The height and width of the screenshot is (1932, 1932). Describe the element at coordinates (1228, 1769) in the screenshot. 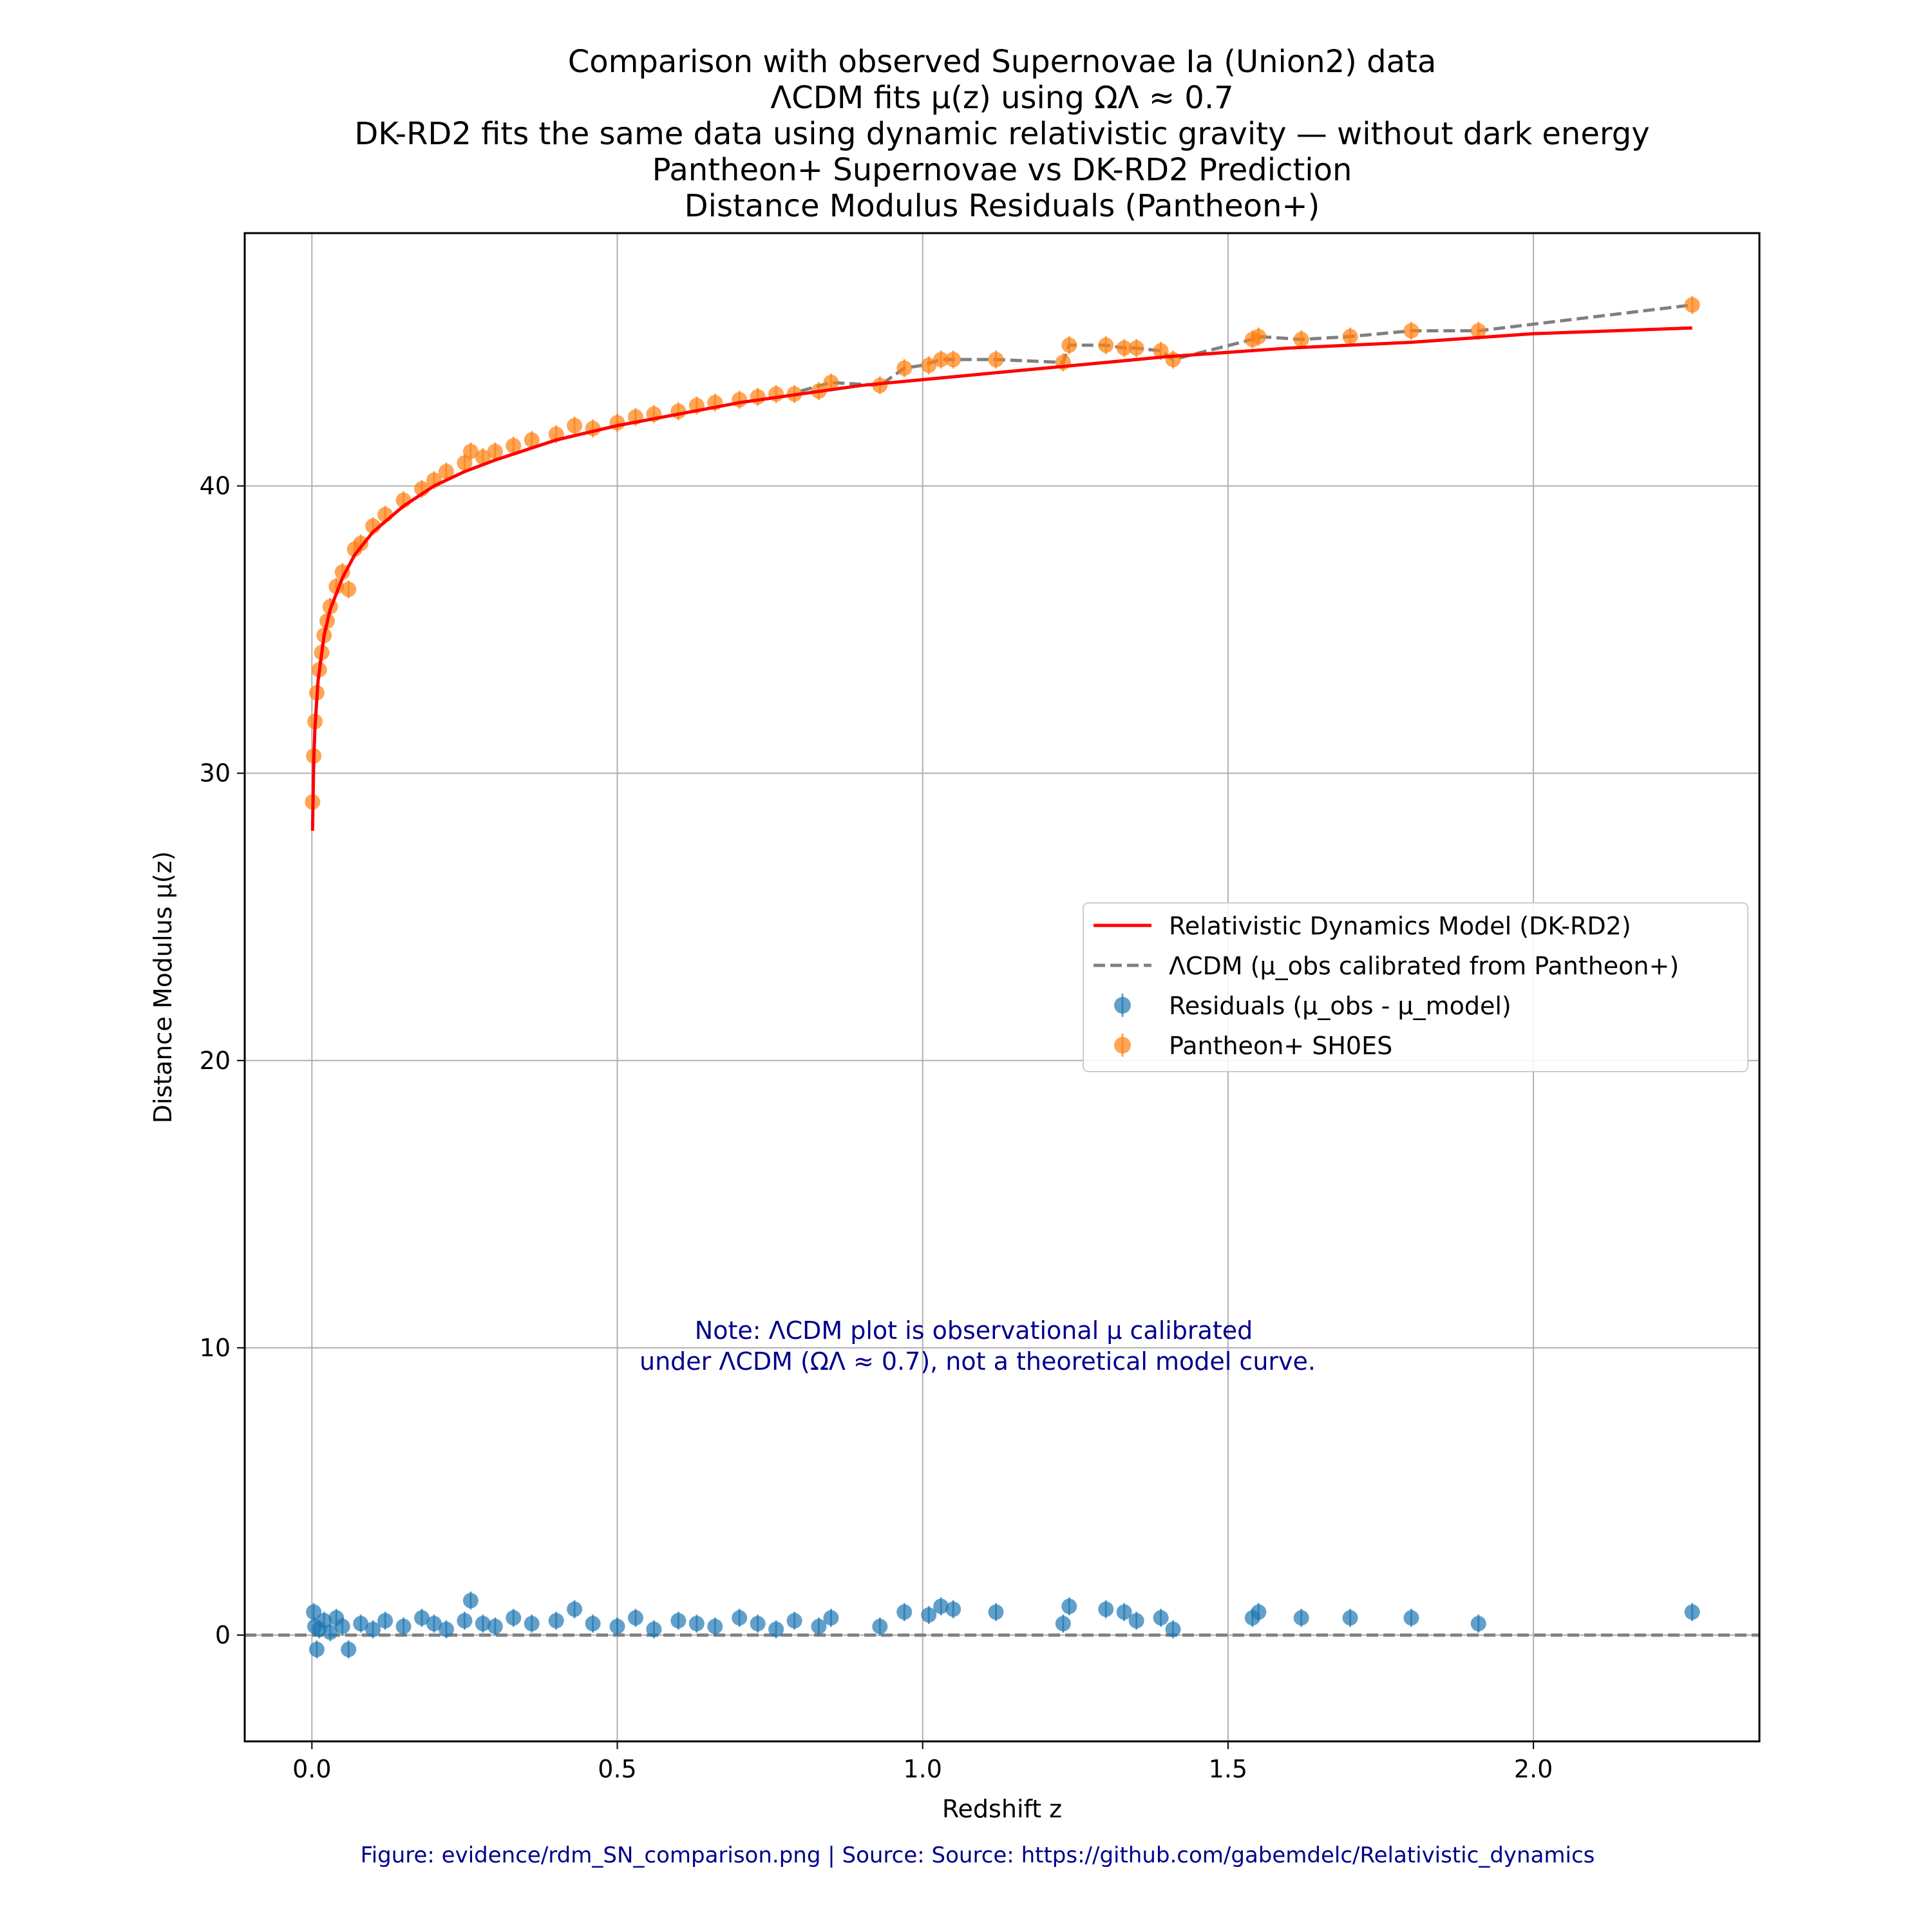

I see `x-tick-label: 1.5` at that location.